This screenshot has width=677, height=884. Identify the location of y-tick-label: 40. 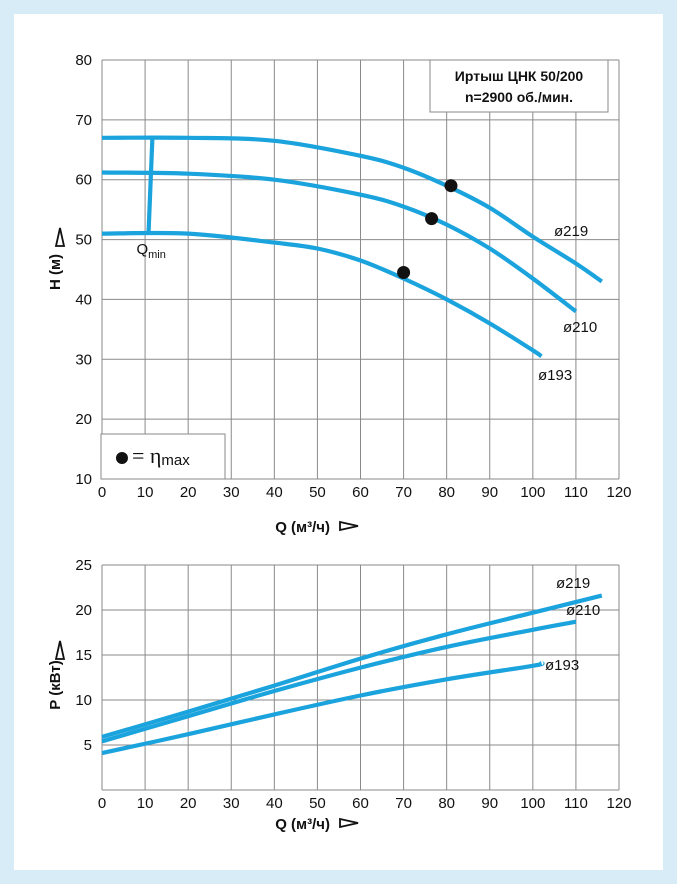
(83, 299).